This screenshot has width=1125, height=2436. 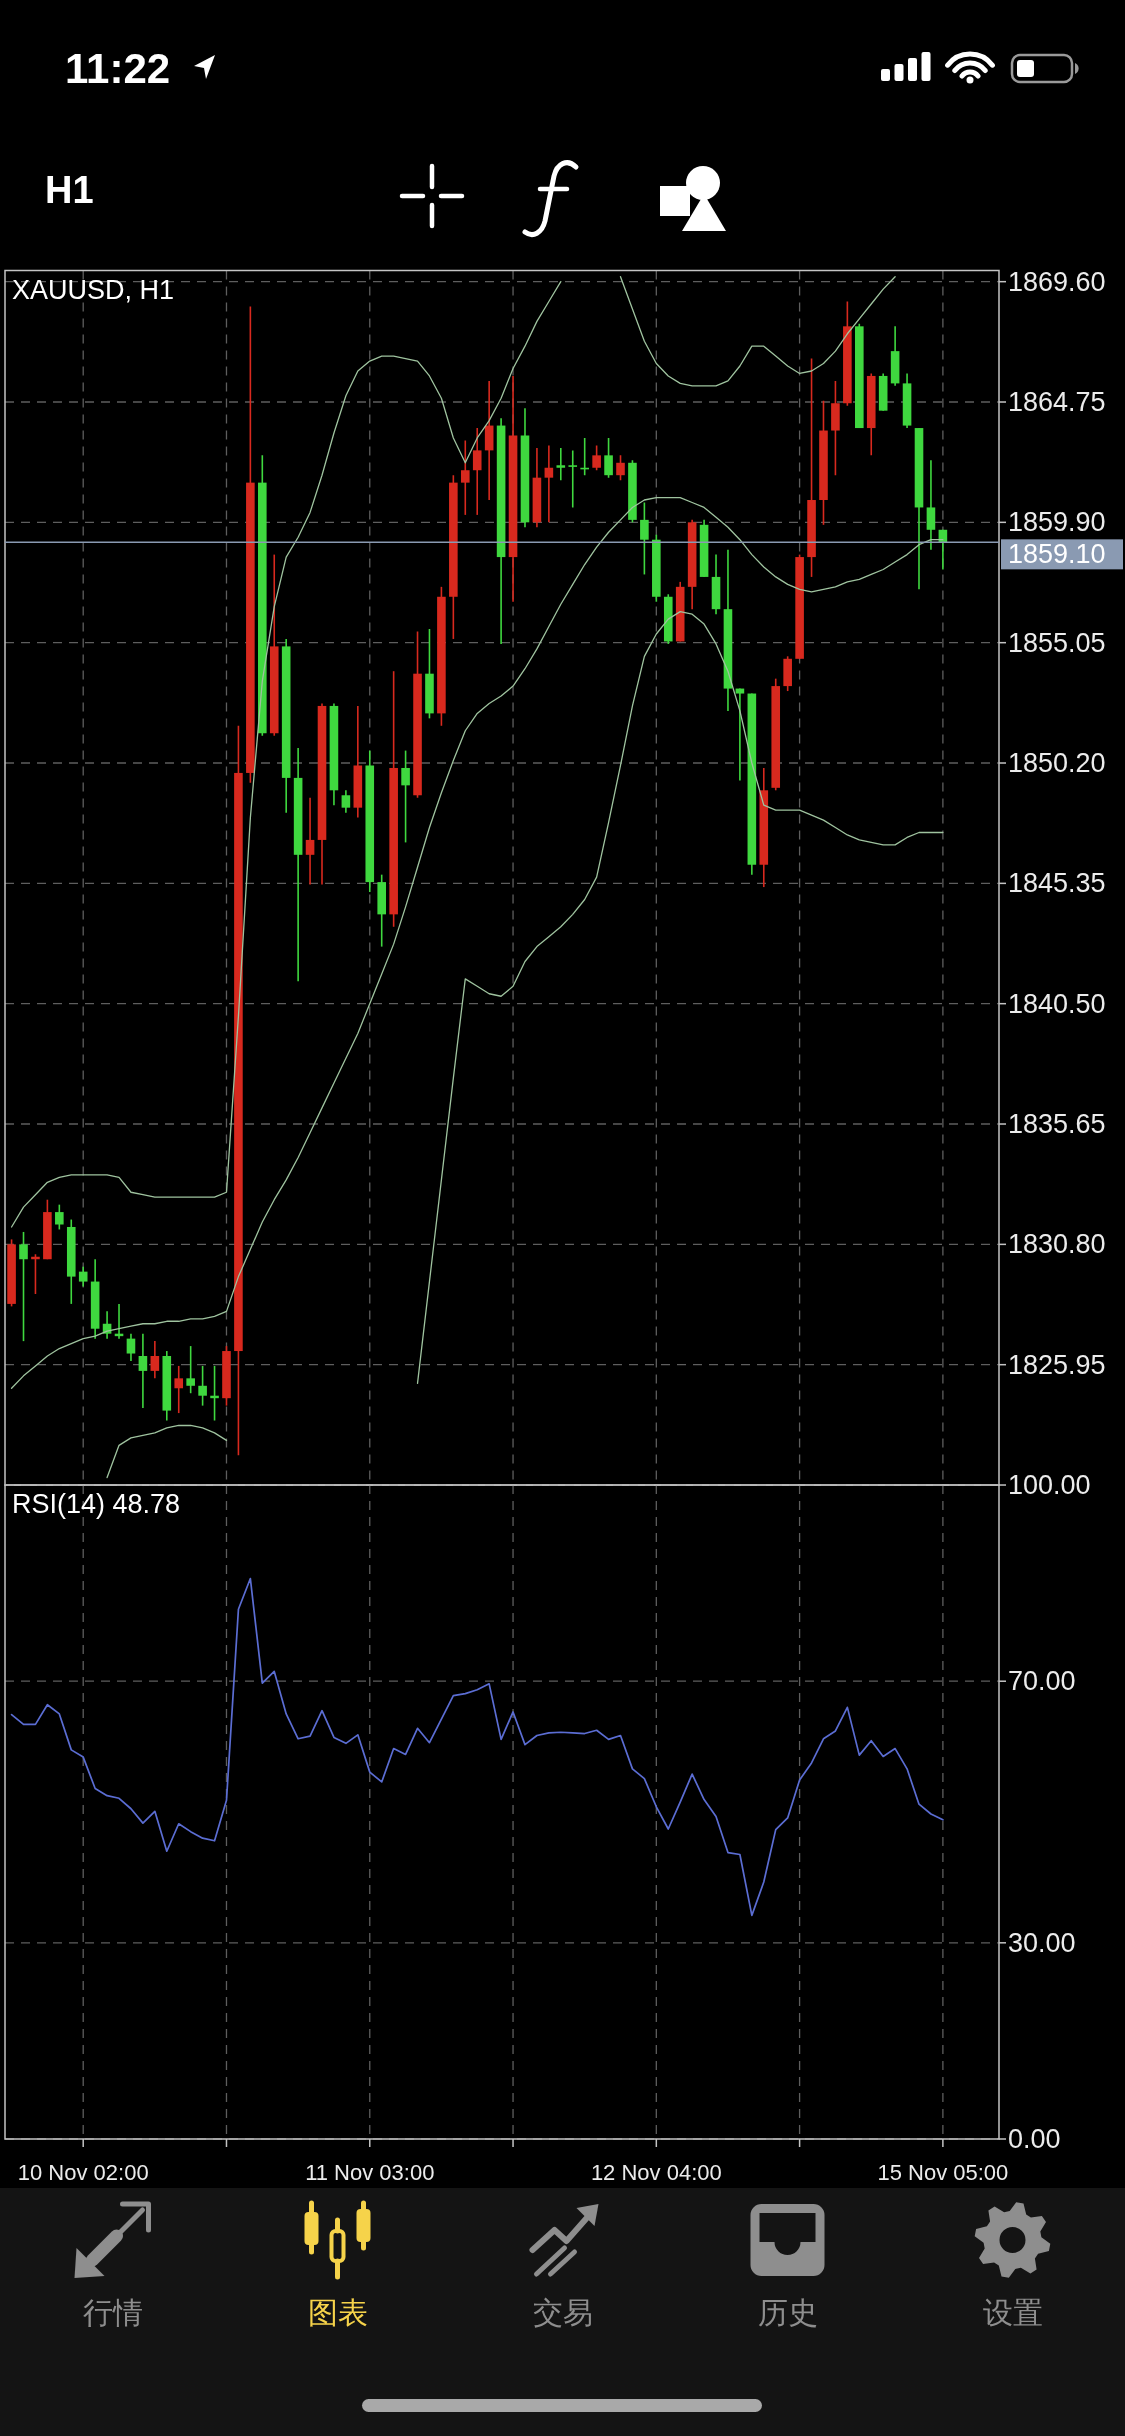 What do you see at coordinates (1057, 1003) in the screenshot?
I see `y-tick-label: 1840.50` at bounding box center [1057, 1003].